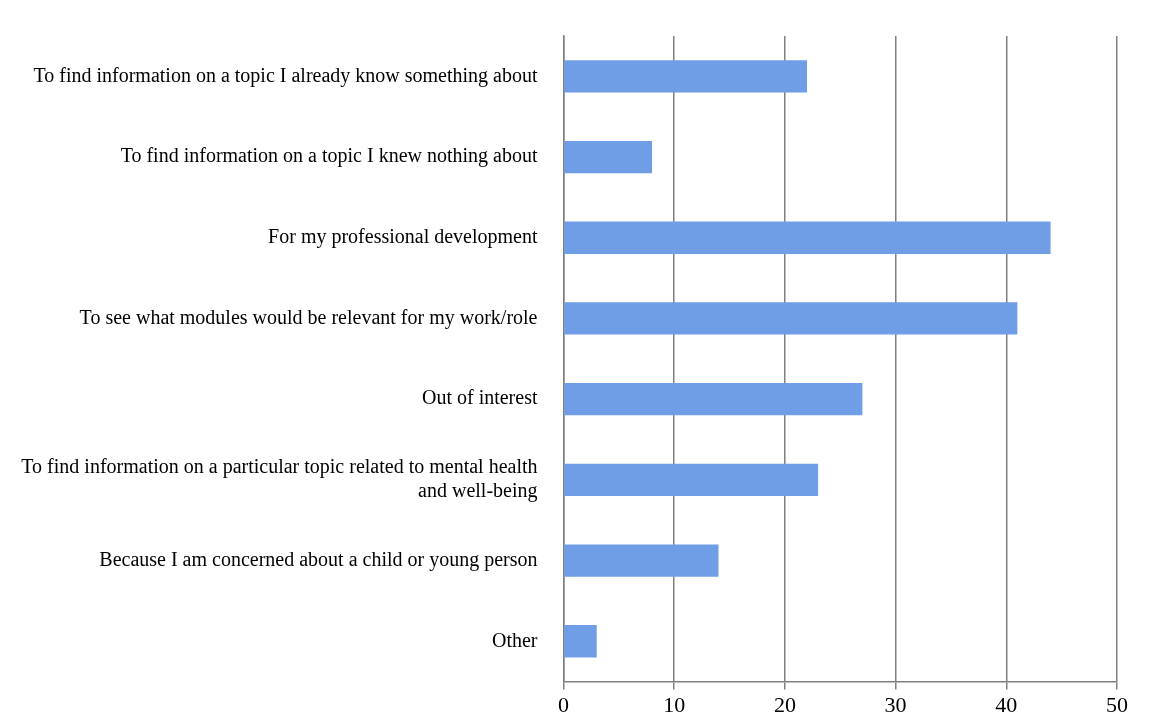 This screenshot has width=1153, height=726. What do you see at coordinates (308, 317) in the screenshot?
I see `y-tick-label: To see what modules would be relevant for my work/role` at bounding box center [308, 317].